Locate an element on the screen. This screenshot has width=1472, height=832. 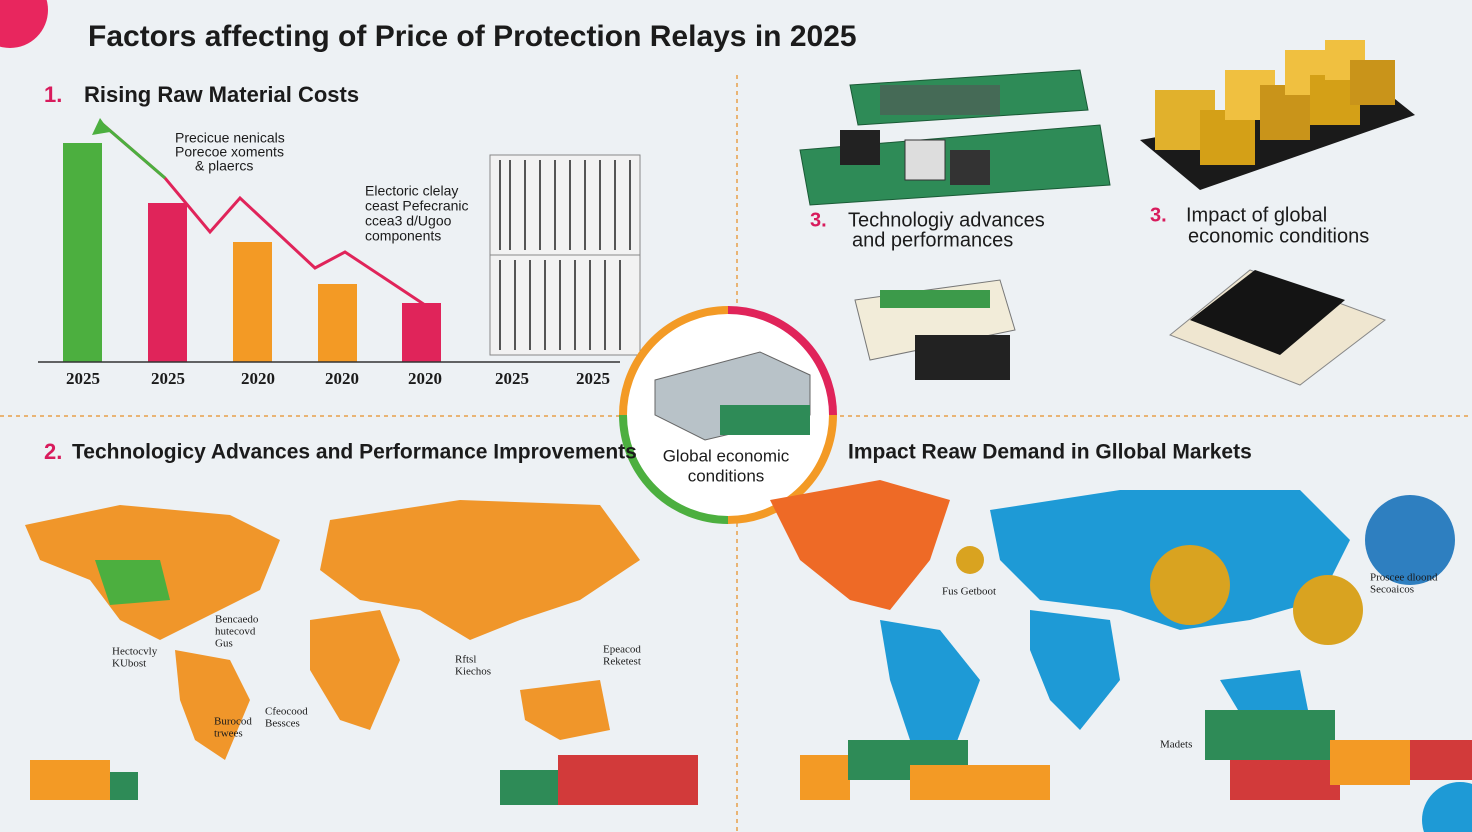
chart-note: Precicue nenicals is located at coordinates (230, 138).